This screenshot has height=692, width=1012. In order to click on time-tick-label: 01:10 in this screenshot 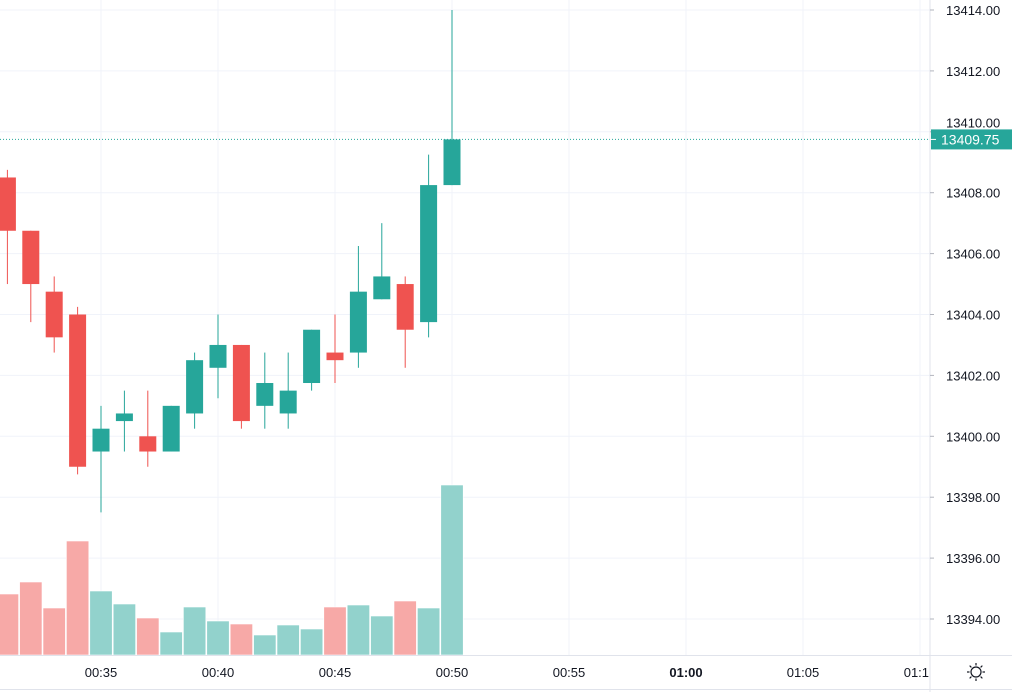, I will do `click(920, 672)`.